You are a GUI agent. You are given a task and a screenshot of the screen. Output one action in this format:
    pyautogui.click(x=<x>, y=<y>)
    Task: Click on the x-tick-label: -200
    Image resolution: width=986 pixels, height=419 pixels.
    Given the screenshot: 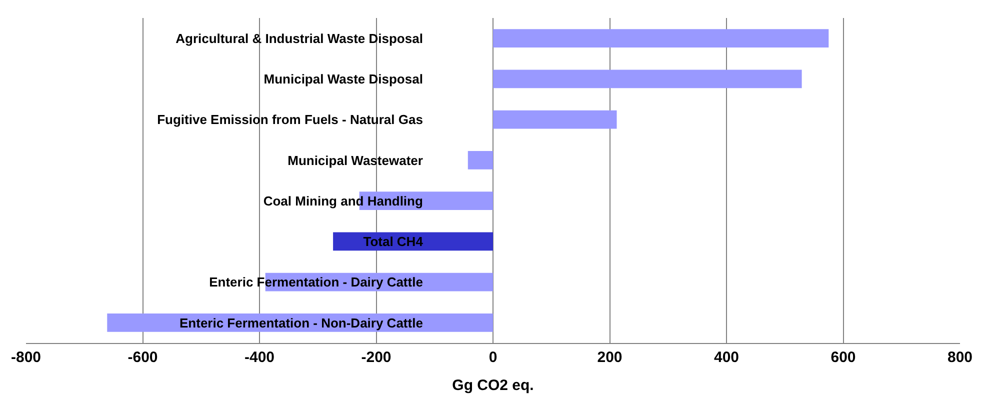 What is the action you would take?
    pyautogui.click(x=376, y=357)
    